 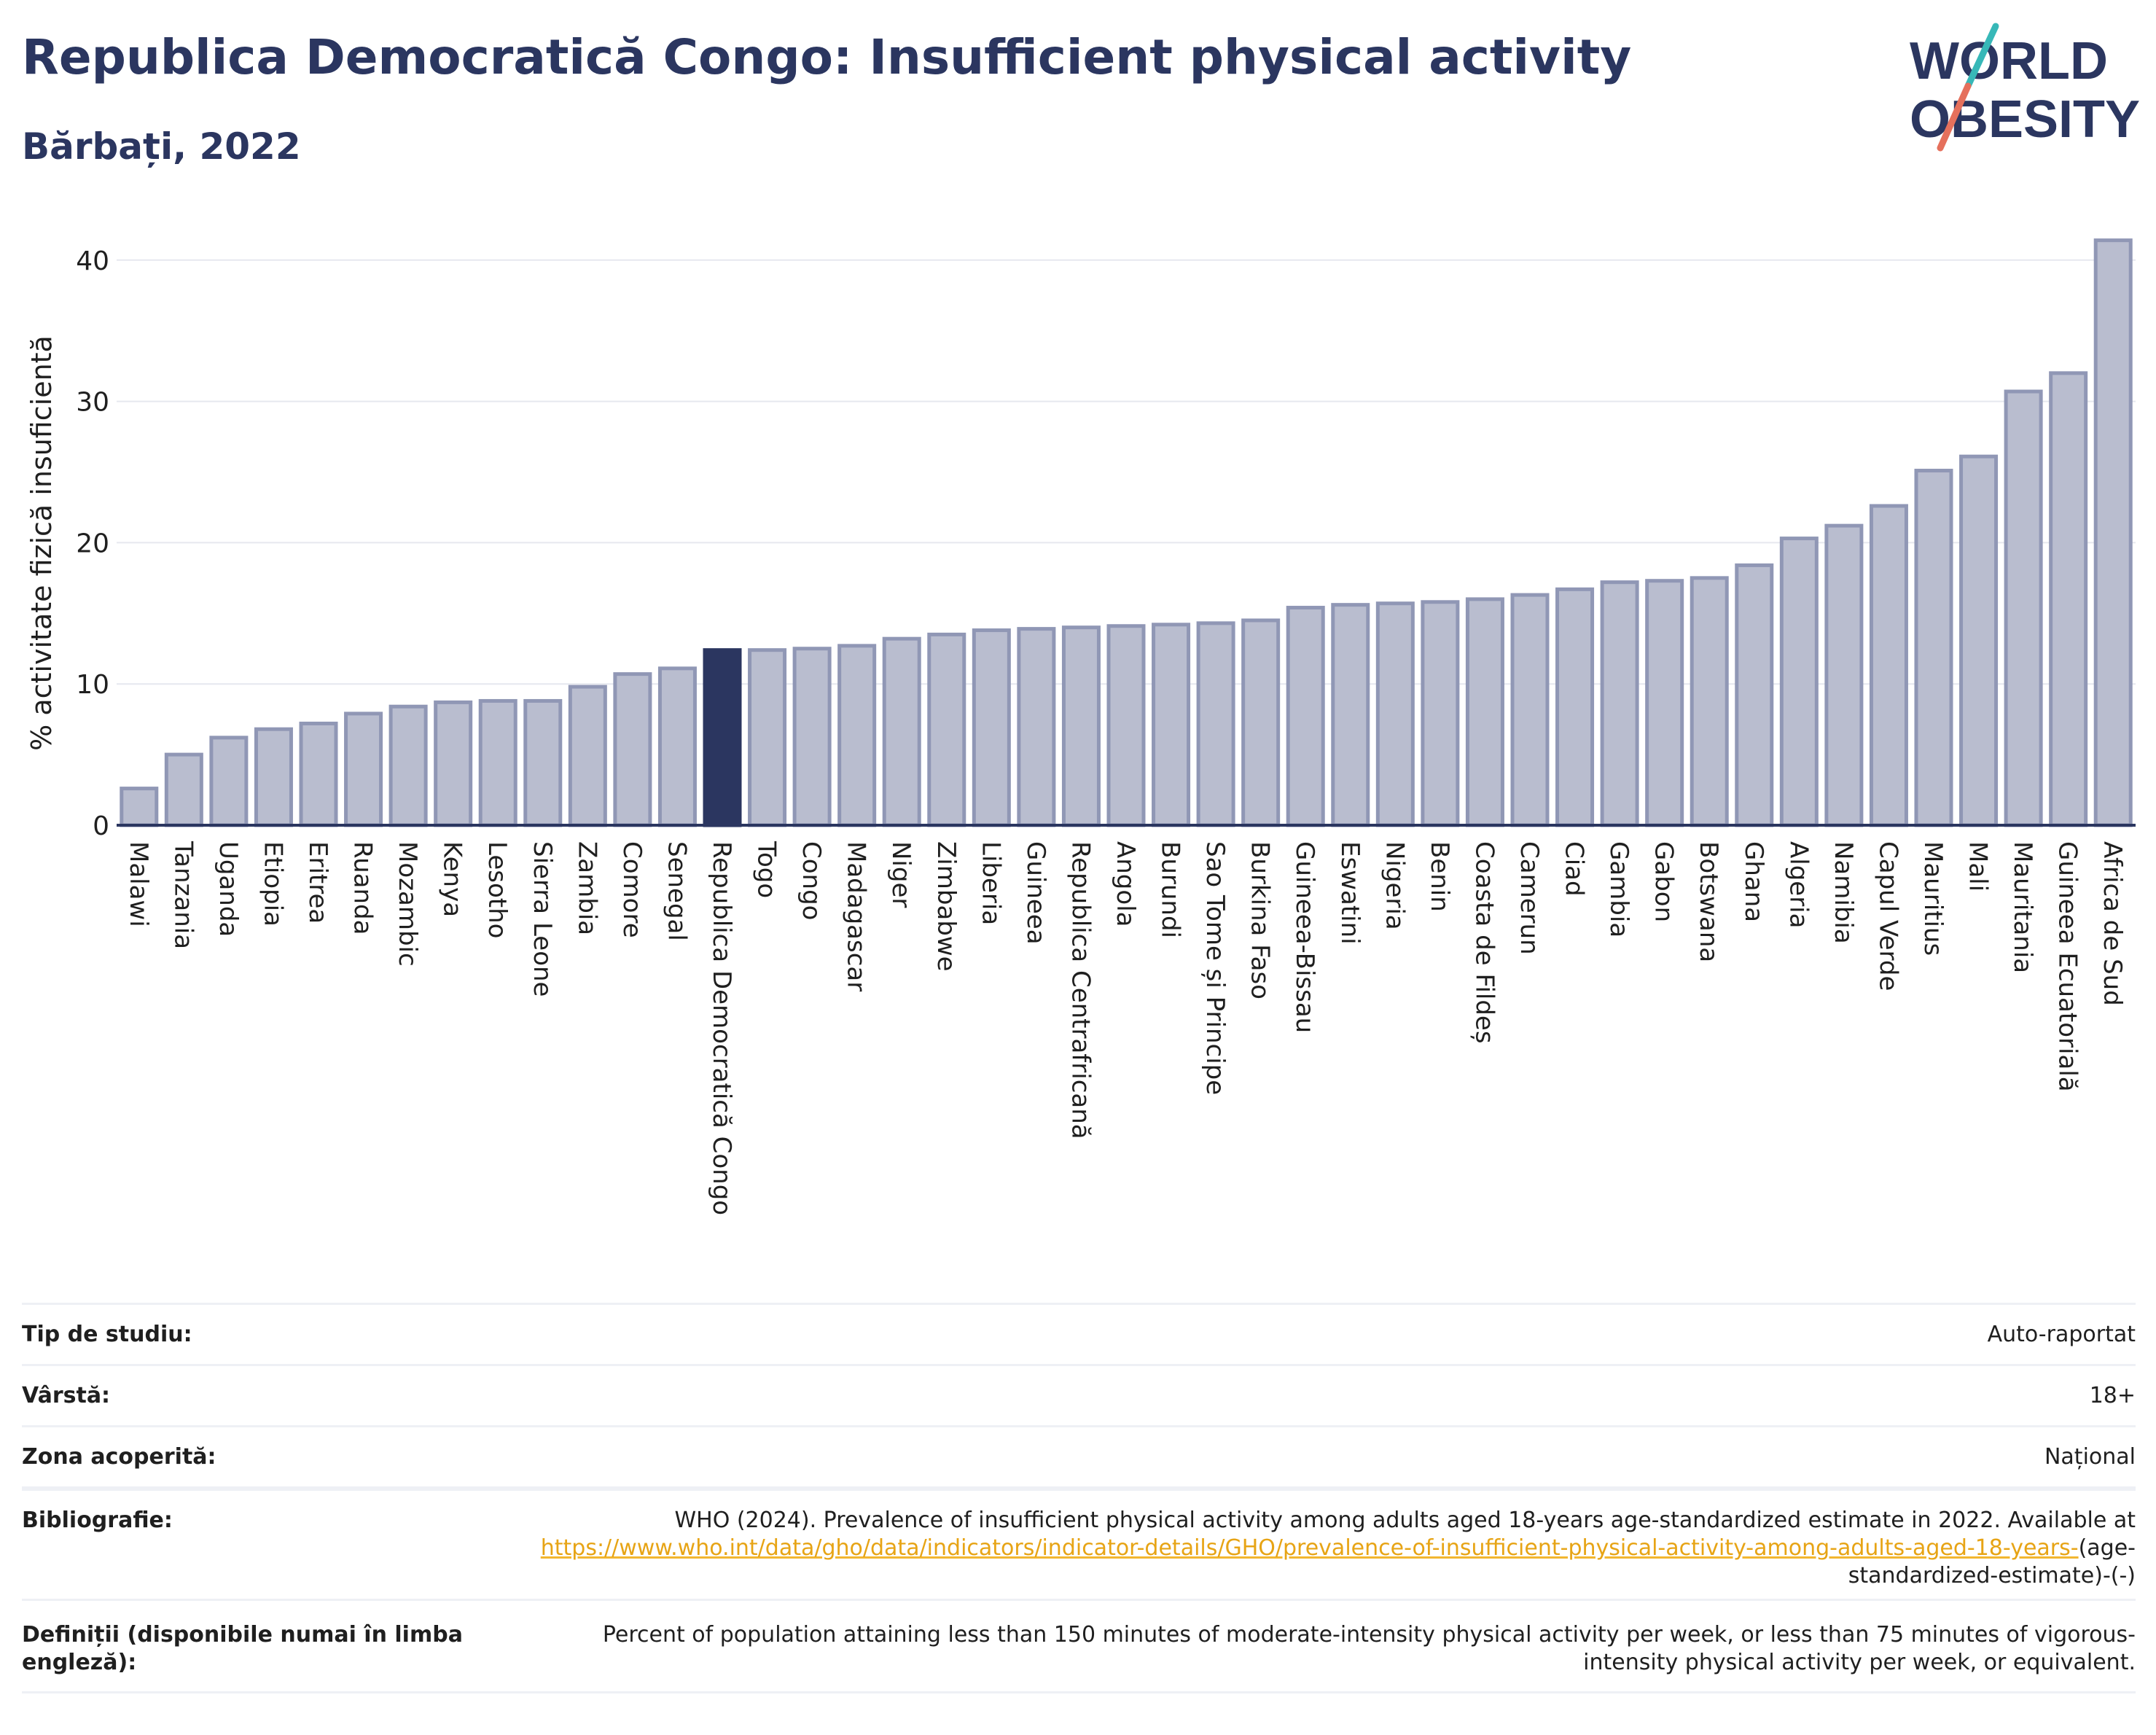 I want to click on x-tick-label: Guineea Ecuatorială, so click(x=2067, y=966).